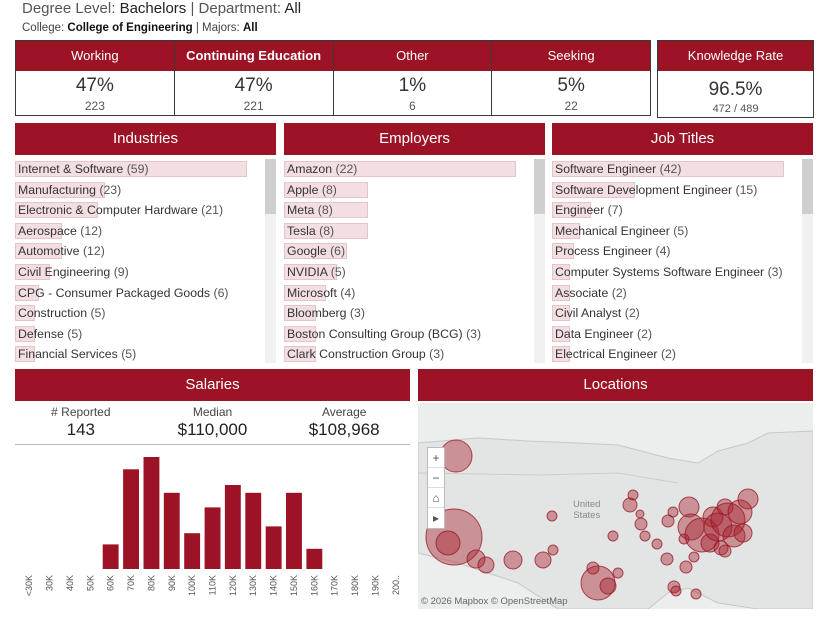  Describe the element at coordinates (145, 293) in the screenshot. I see `list-item: CPG - Consumer Packaged Goods (6)` at that location.